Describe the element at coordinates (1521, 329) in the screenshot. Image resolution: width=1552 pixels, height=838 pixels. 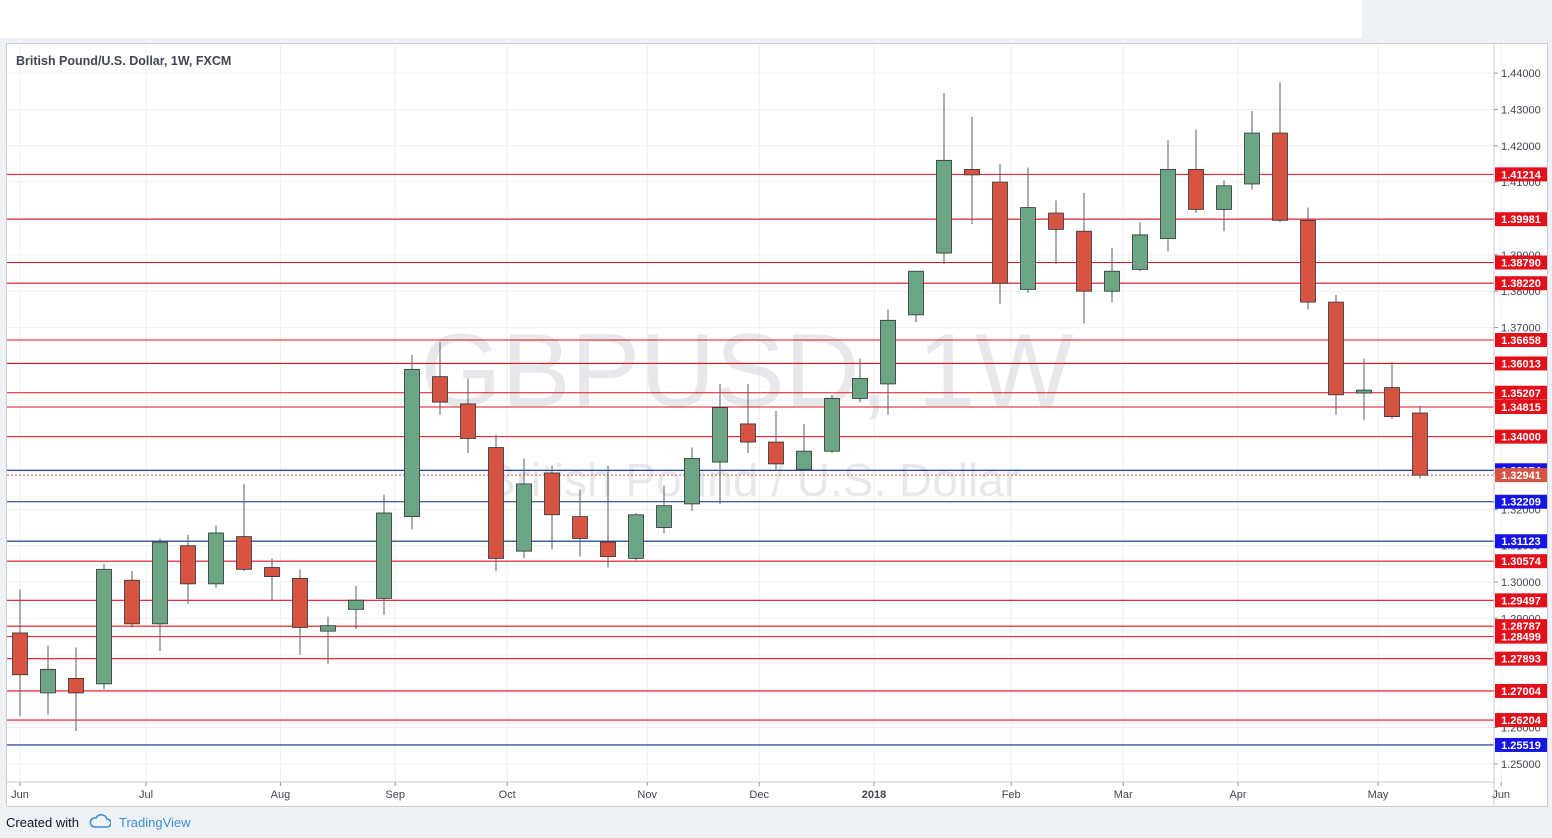
I see `price-tick-label: 1.37000` at that location.